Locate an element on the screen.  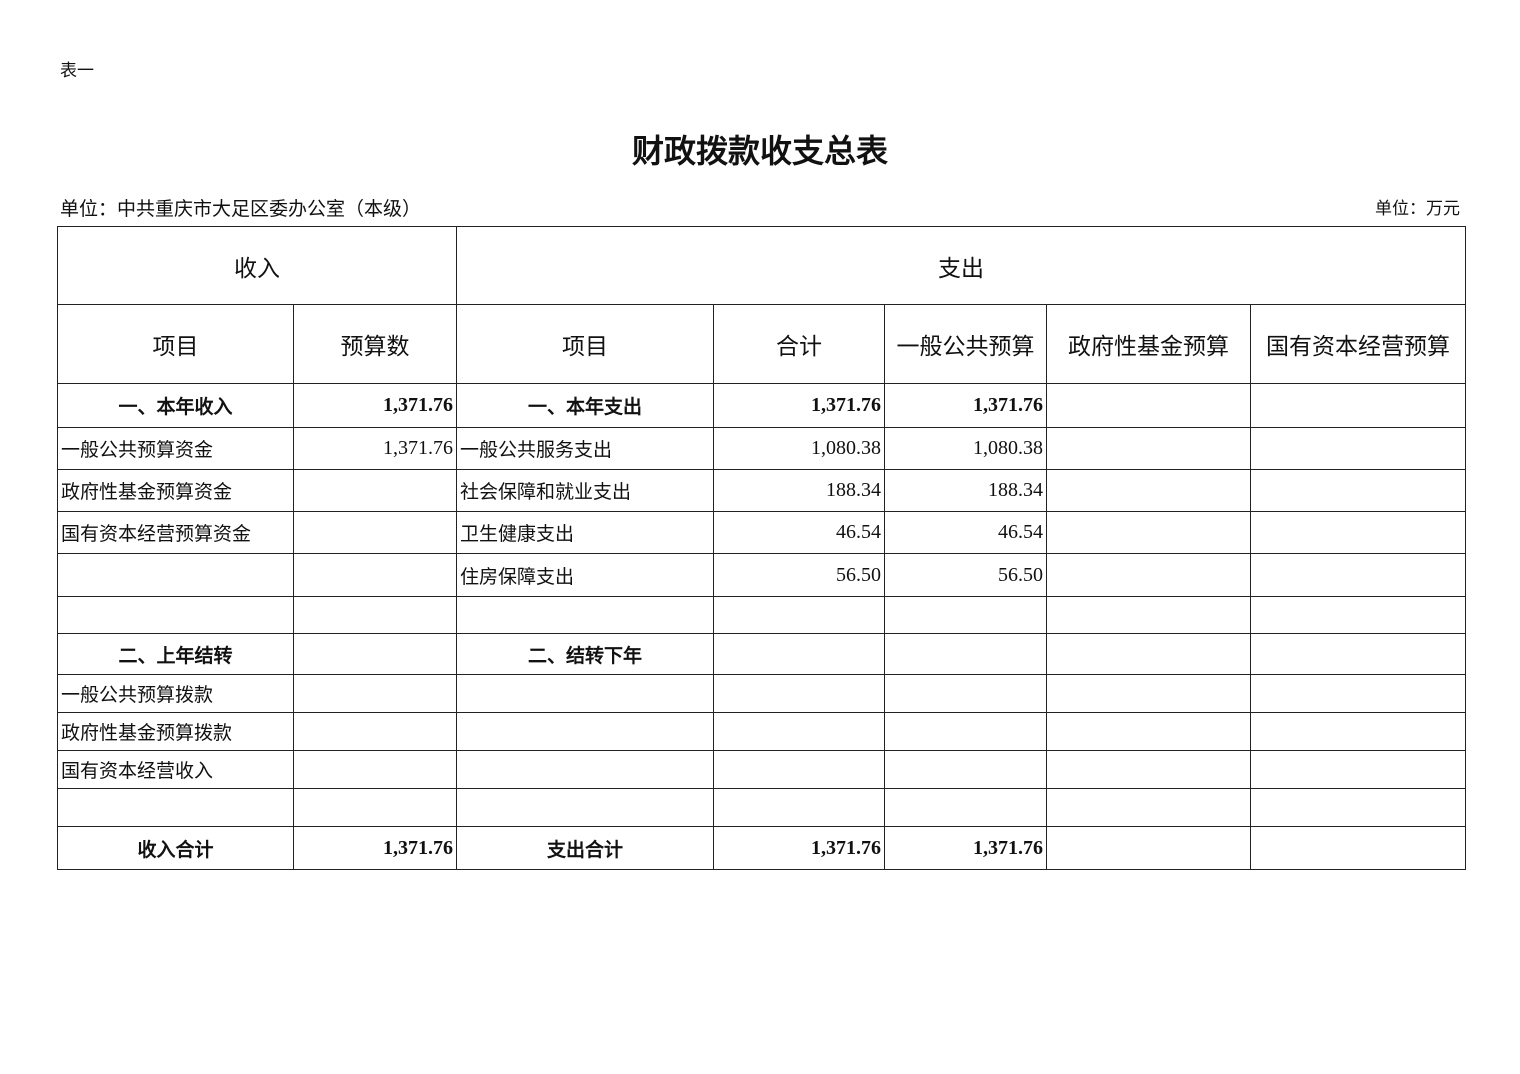
col-header: 国有资本经营预算 is located at coordinates (1358, 344).